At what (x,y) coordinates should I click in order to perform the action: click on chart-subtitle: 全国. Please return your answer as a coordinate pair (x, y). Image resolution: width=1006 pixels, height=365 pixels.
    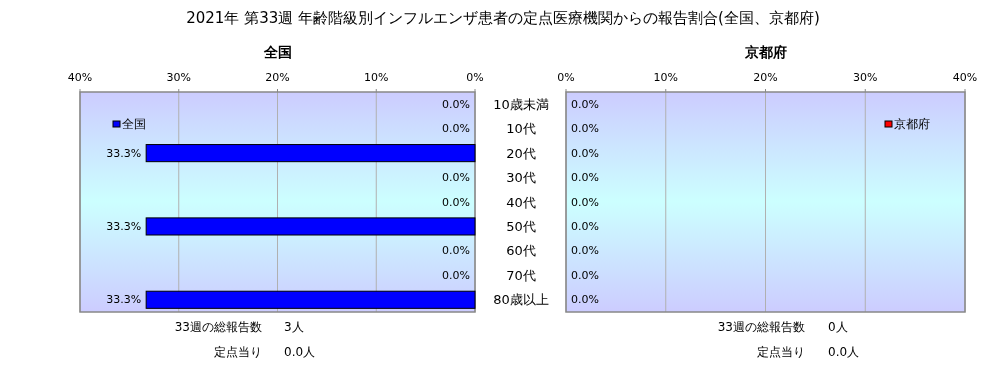
    Looking at the image, I should click on (277, 52).